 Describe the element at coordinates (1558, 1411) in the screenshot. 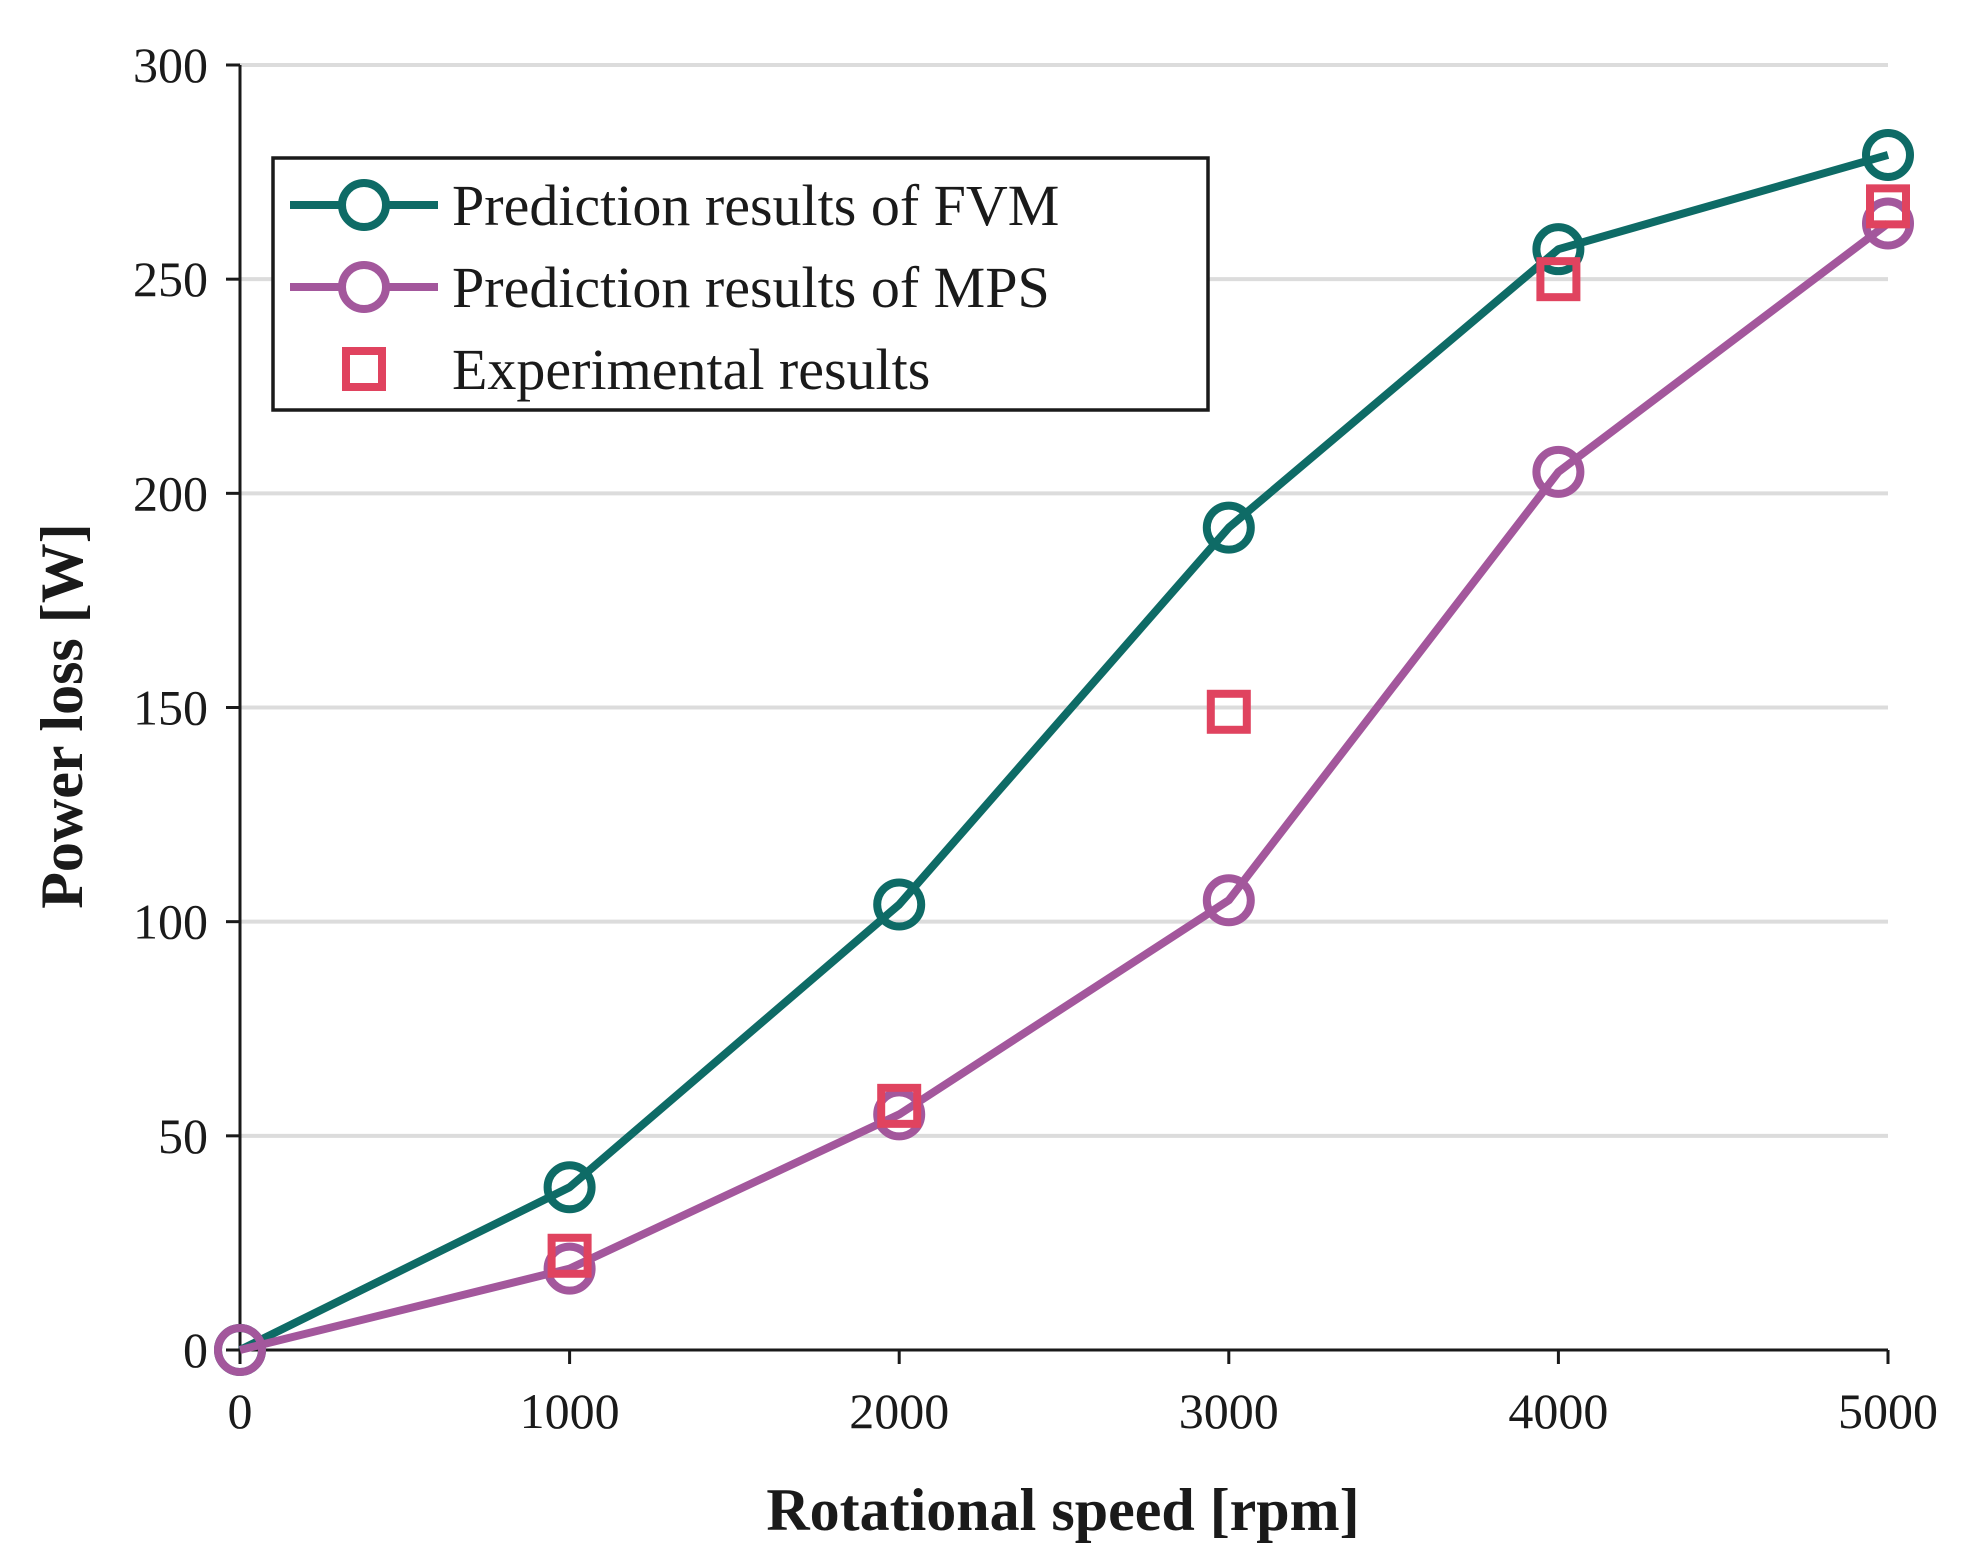

I see `x-tick-label-4000: 4000` at that location.